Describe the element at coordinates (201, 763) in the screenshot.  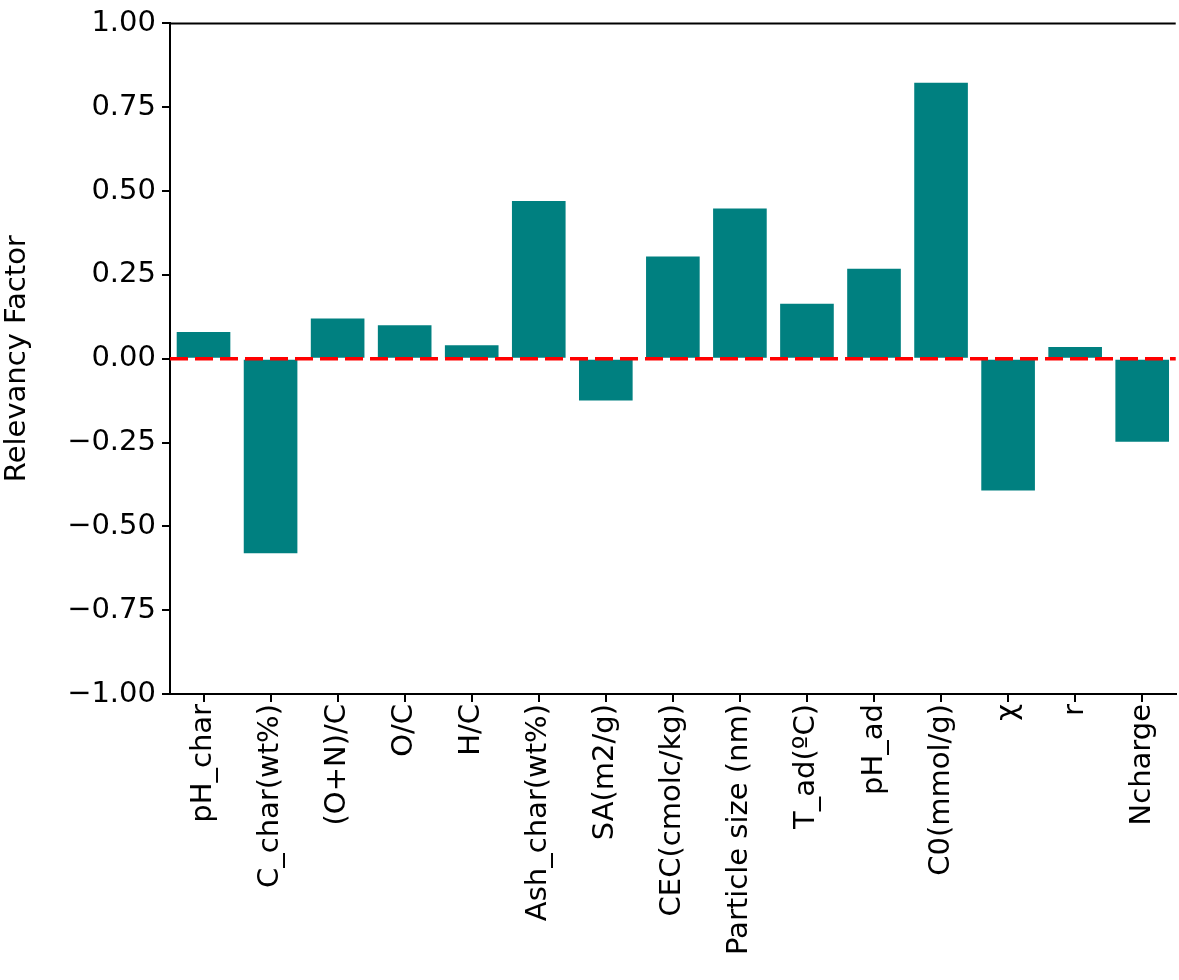
I see `x-tick-label: pH_char` at that location.